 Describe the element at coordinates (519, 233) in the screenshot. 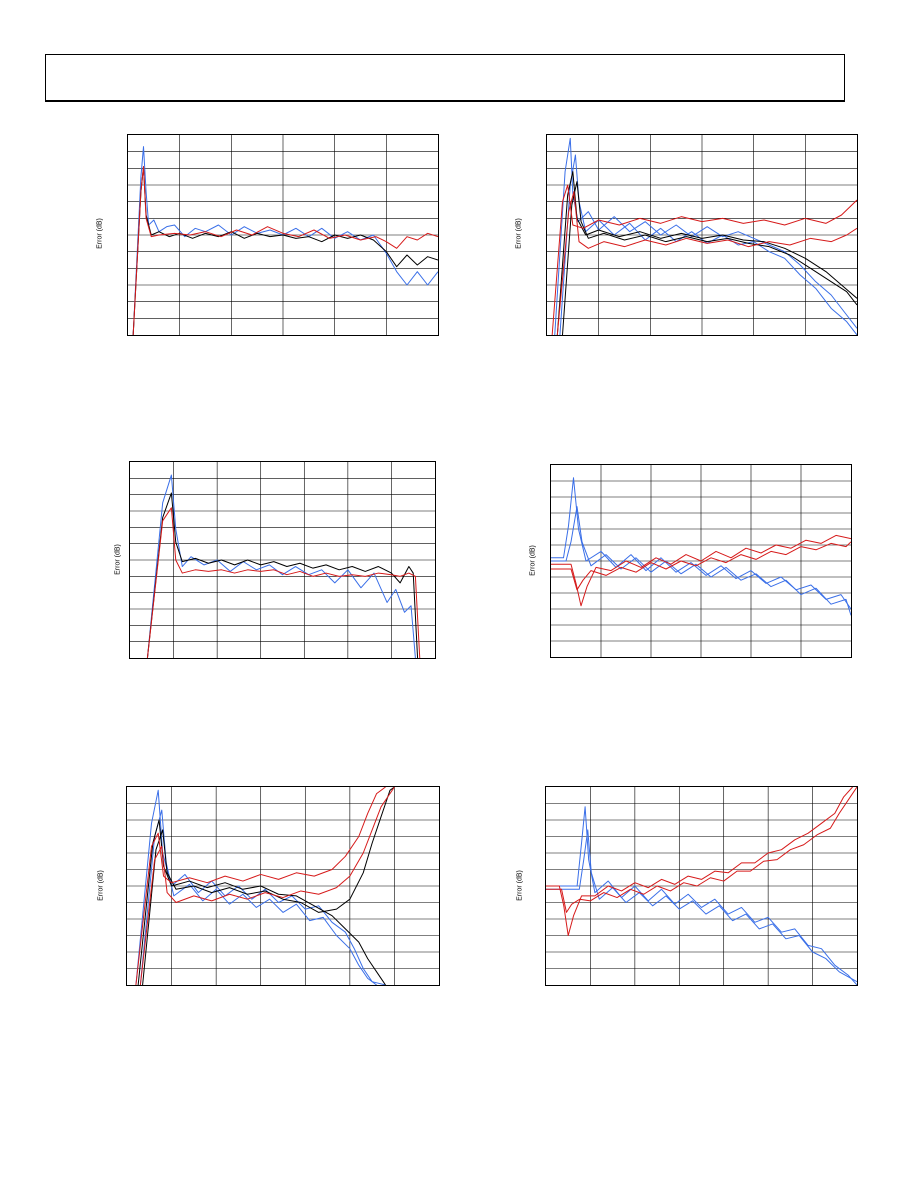

I see `y-axis-label-2: Error (dB)` at that location.